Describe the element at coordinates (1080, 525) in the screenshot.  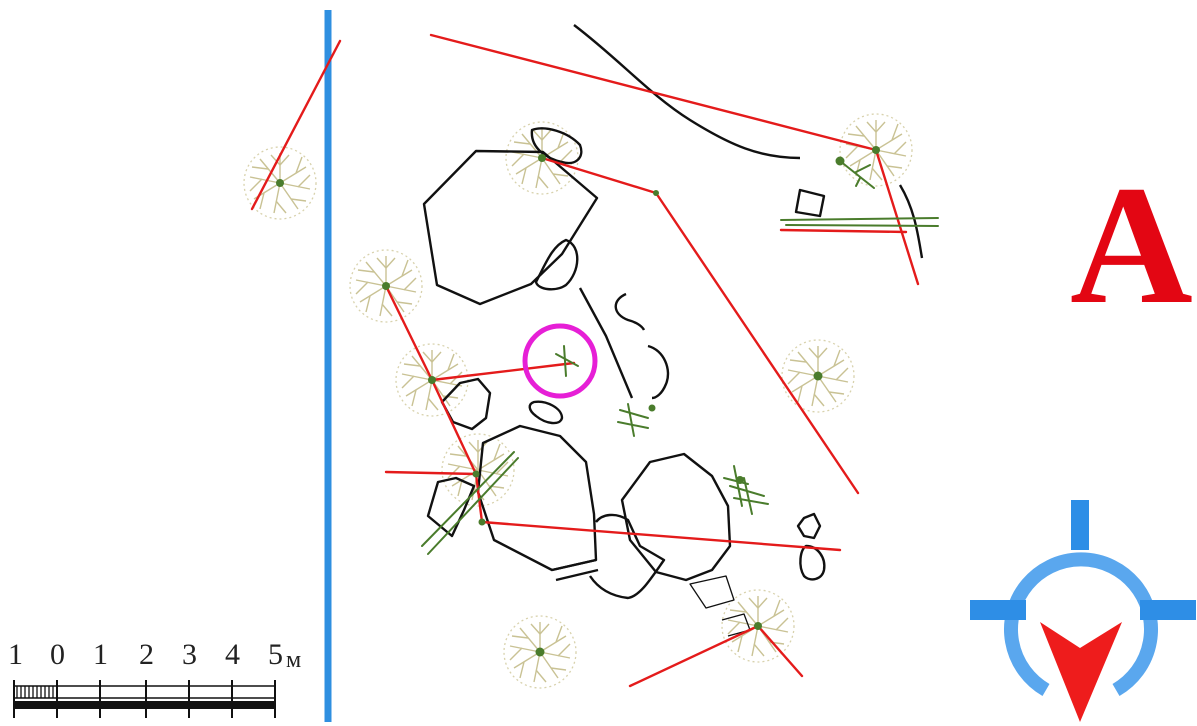
I see `compass-tick-top` at that location.